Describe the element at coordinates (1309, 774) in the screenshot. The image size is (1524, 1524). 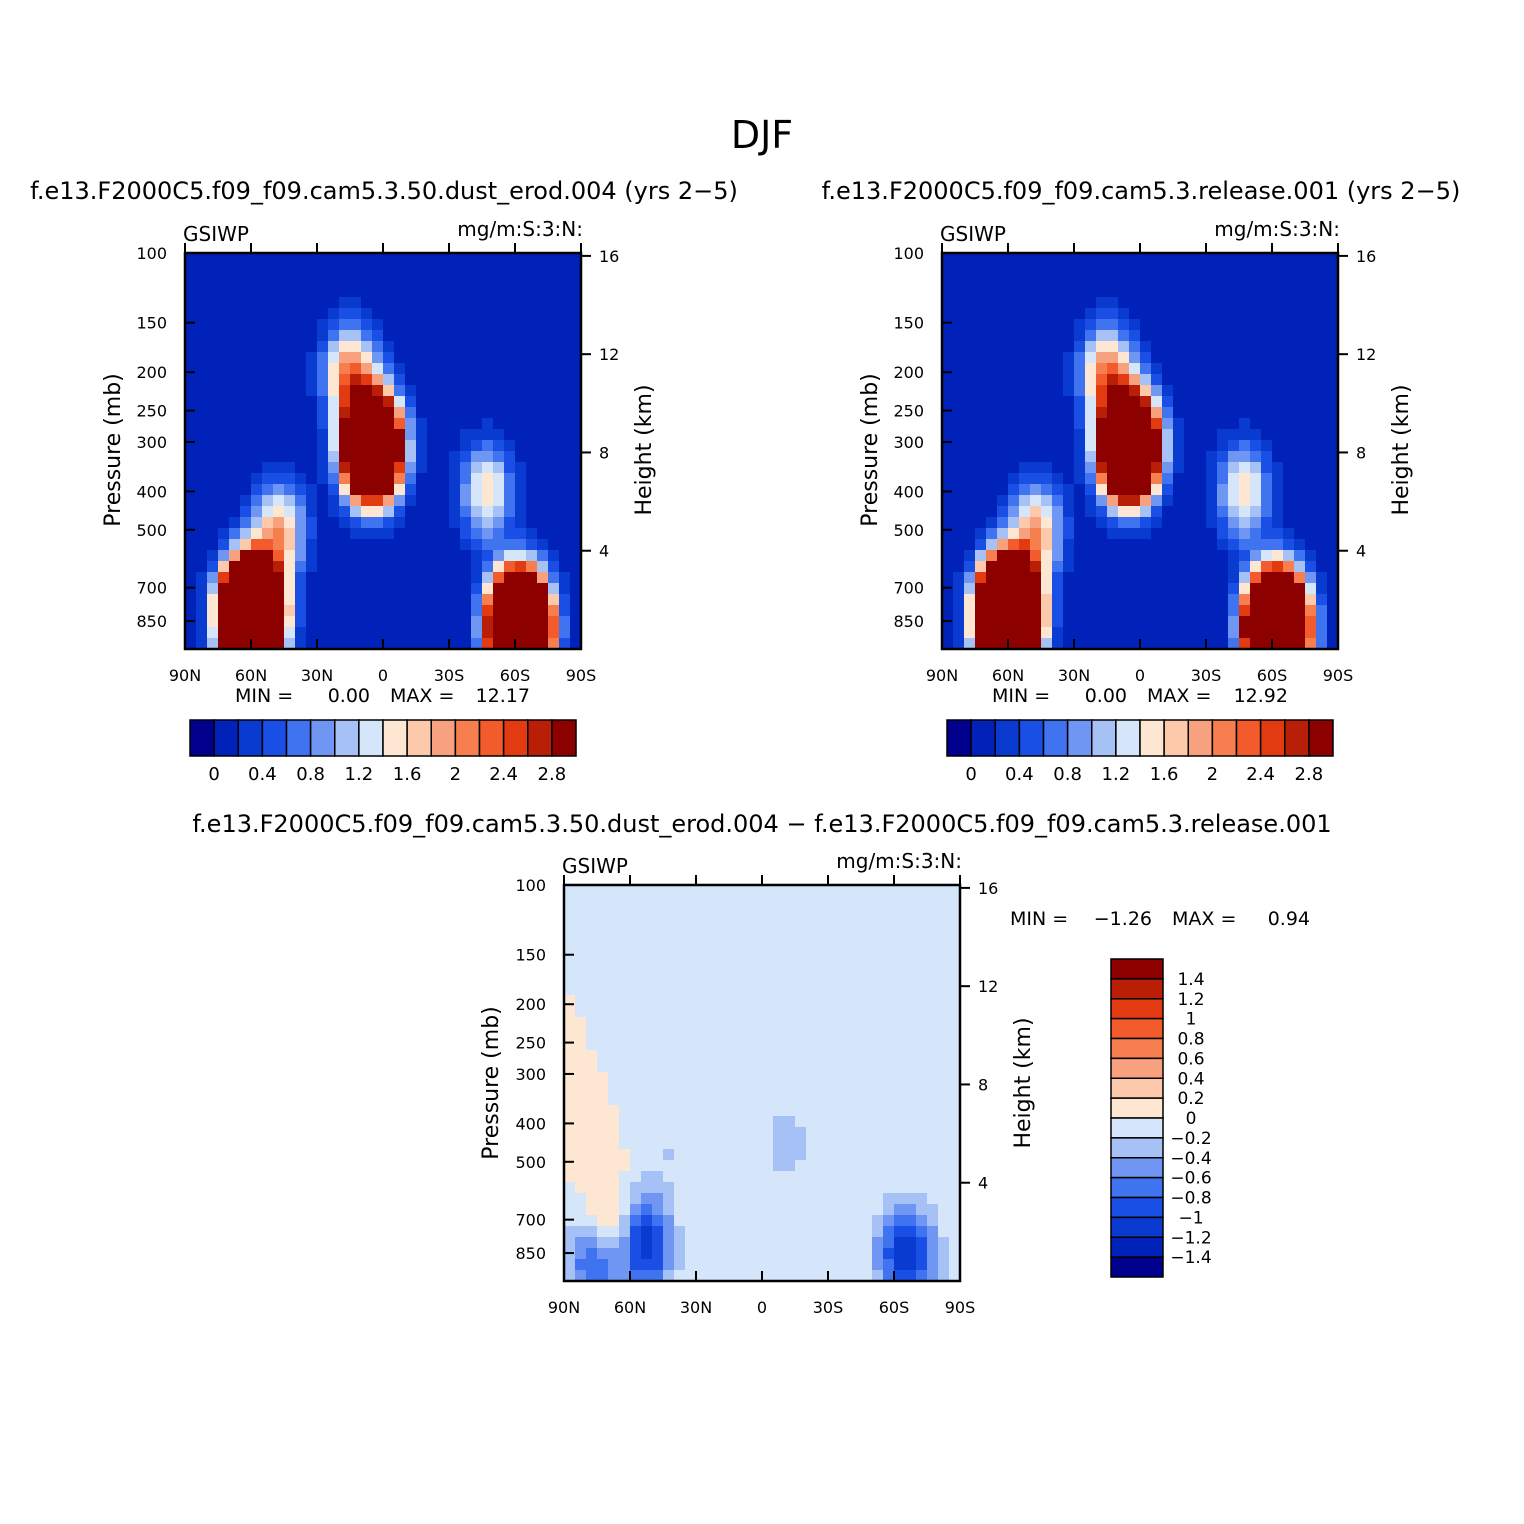
I see `colorbar-label: 2.8` at that location.